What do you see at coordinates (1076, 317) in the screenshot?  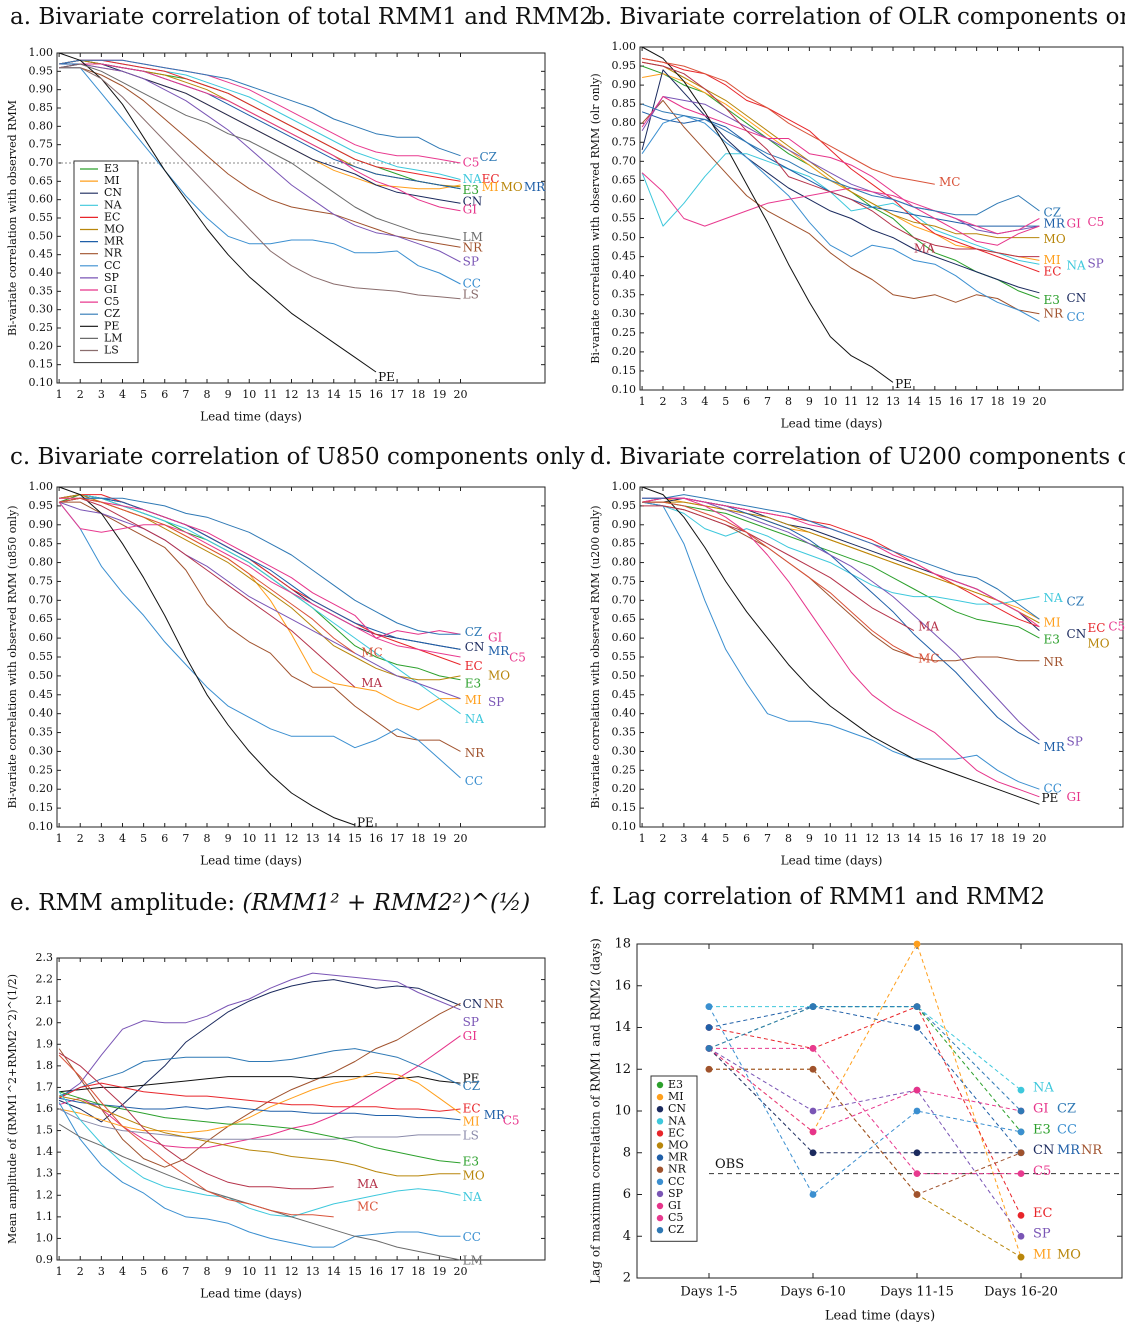 I see `series-label-cc: CC` at bounding box center [1076, 317].